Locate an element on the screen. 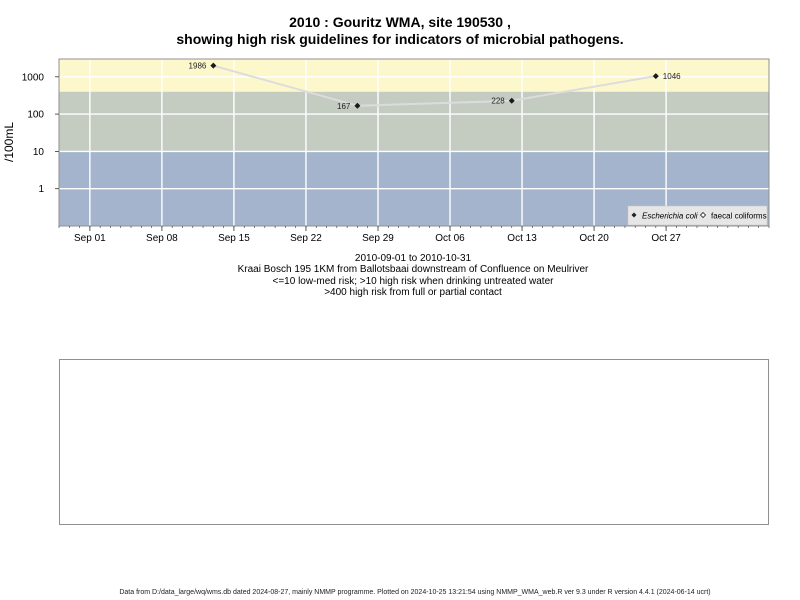 This screenshot has height=600, width=800. period-text: 2010-09-01 to 2010-10-31 is located at coordinates (413, 258).